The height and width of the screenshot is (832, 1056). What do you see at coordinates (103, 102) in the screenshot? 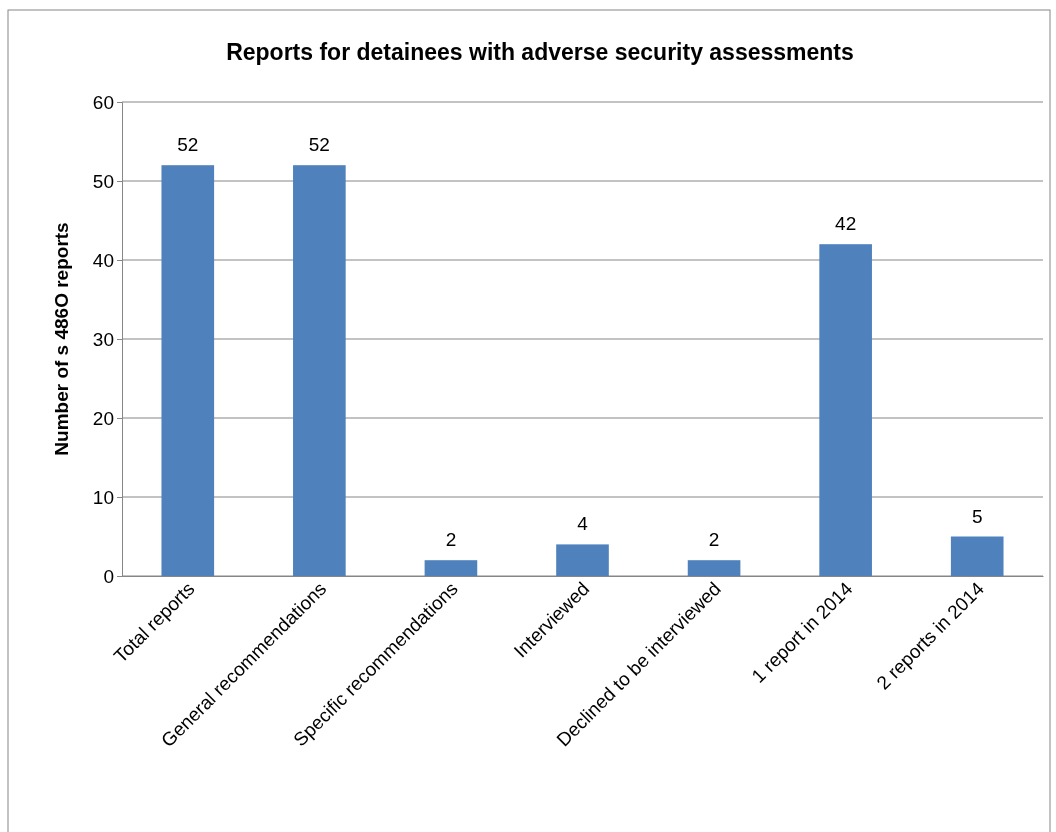
I see `y-tick-label: 60` at bounding box center [103, 102].